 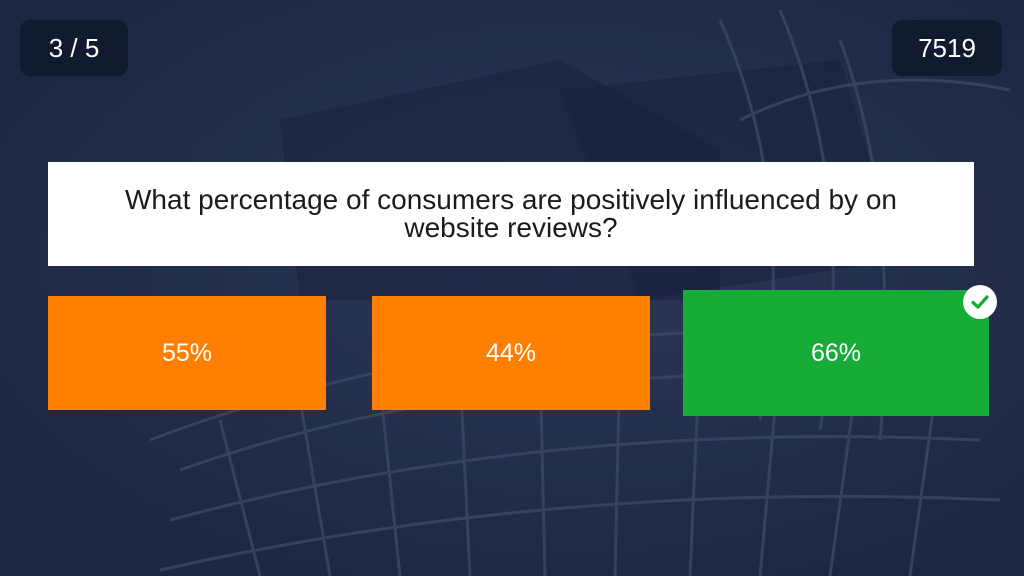 I want to click on answer-option-label: 66%, so click(x=836, y=352).